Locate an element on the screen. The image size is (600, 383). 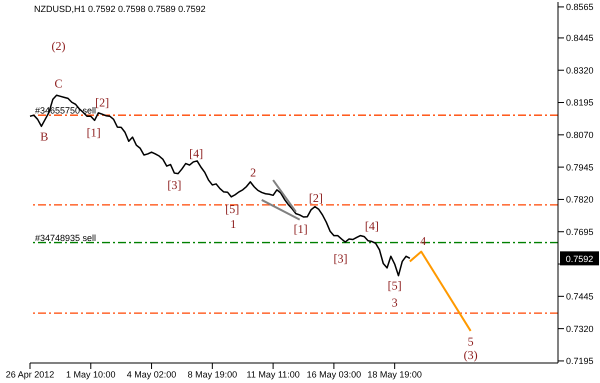
annotation: B is located at coordinates (44, 136).